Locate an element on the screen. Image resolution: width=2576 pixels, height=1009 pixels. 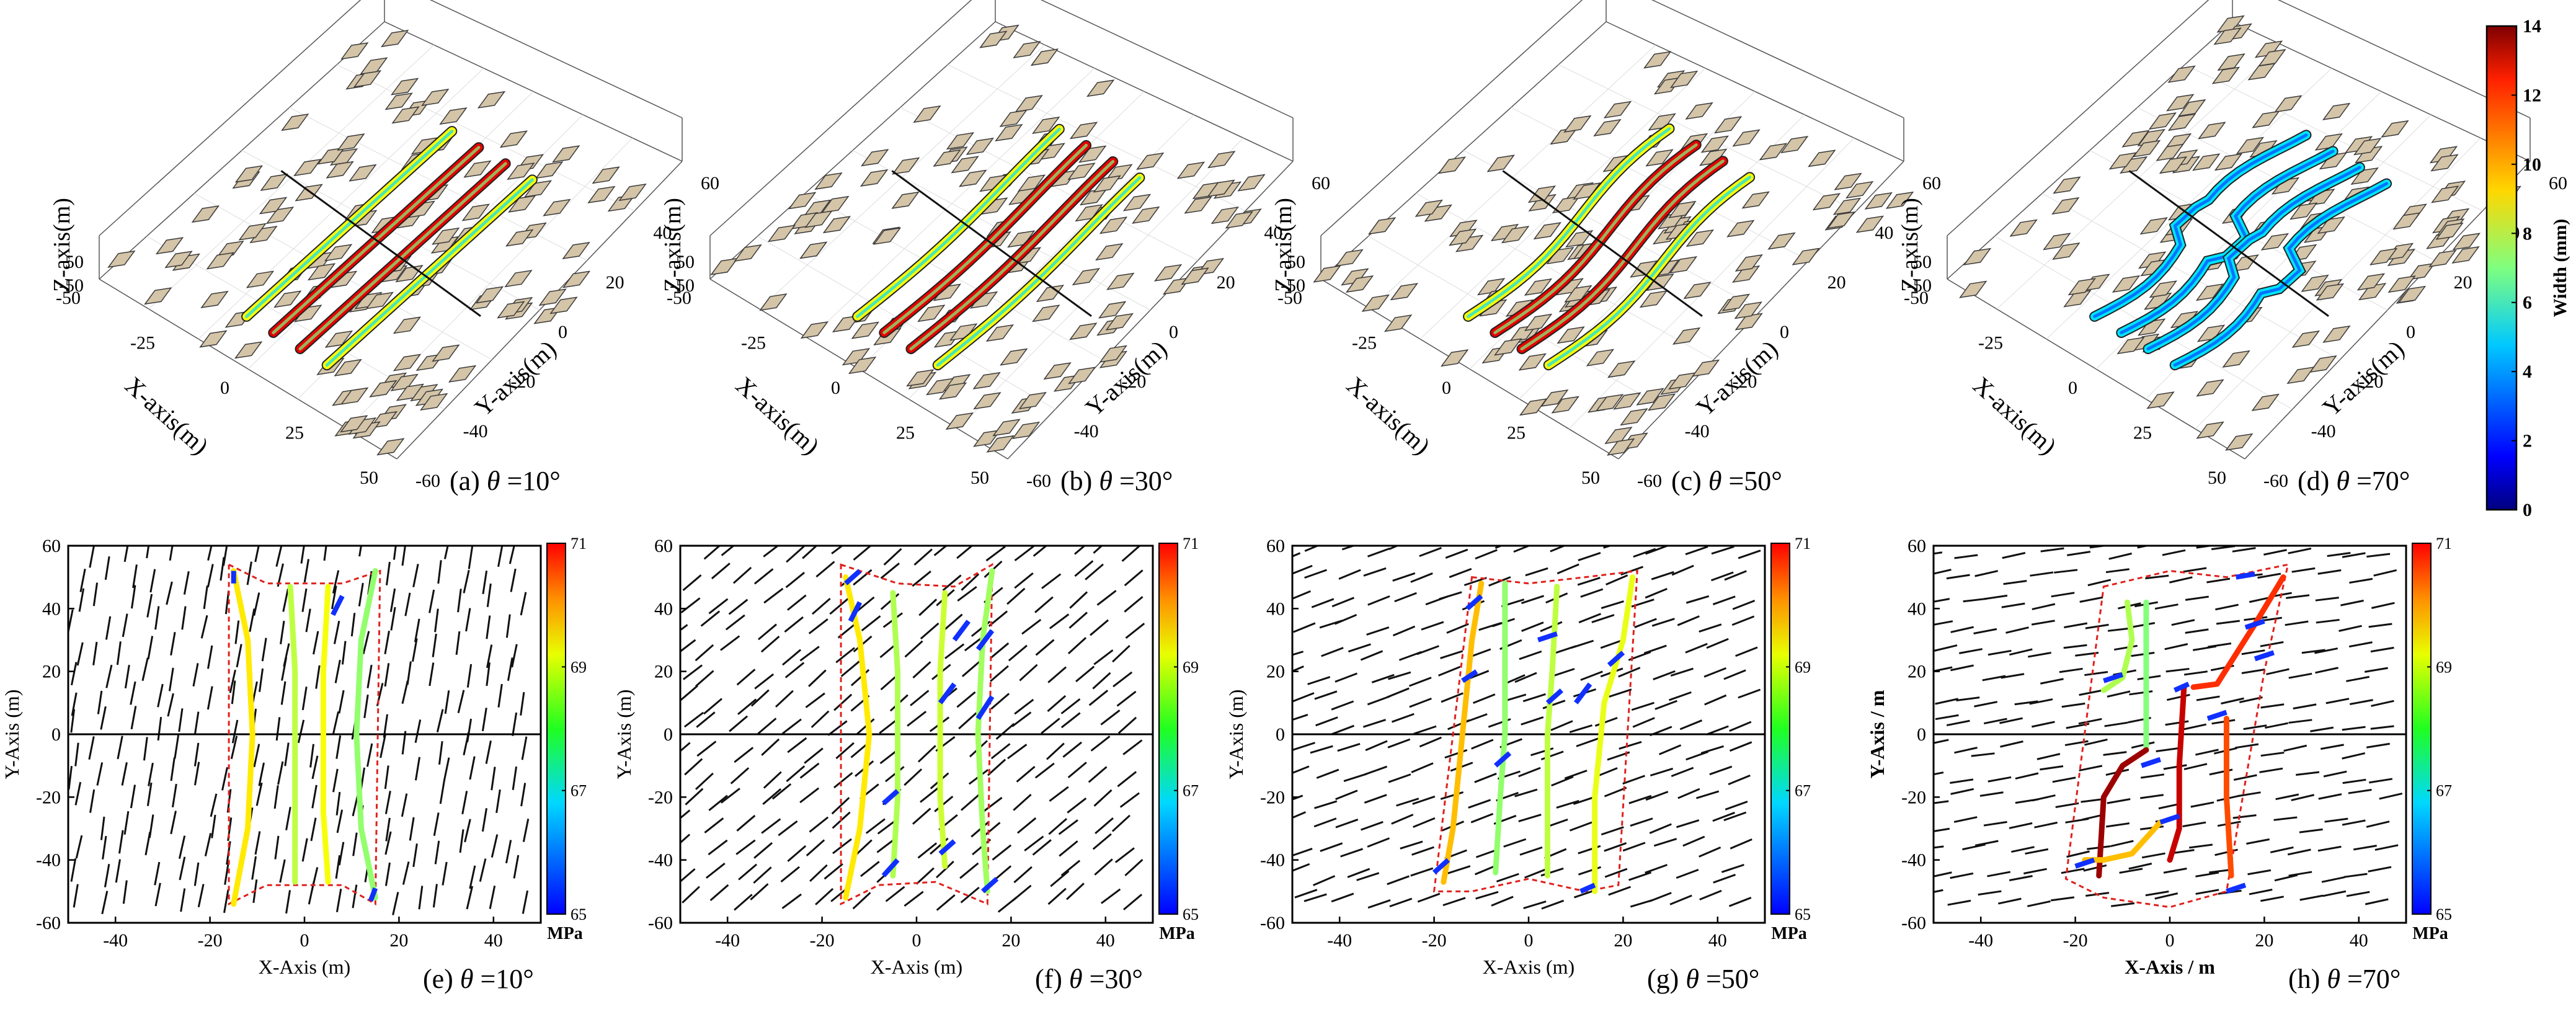
box-edge is located at coordinates (2078, 118).